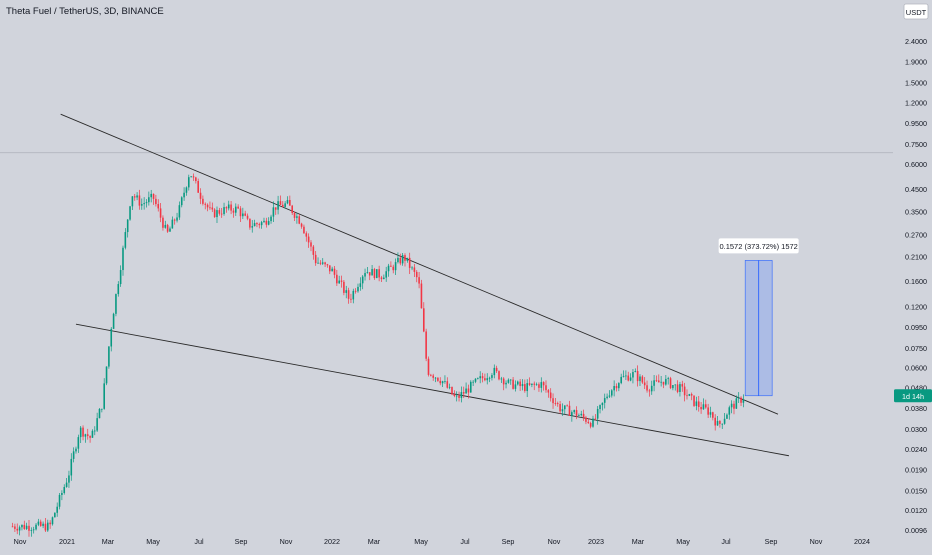 Image resolution: width=932 pixels, height=555 pixels. I want to click on price-tick: 0.2700, so click(916, 234).